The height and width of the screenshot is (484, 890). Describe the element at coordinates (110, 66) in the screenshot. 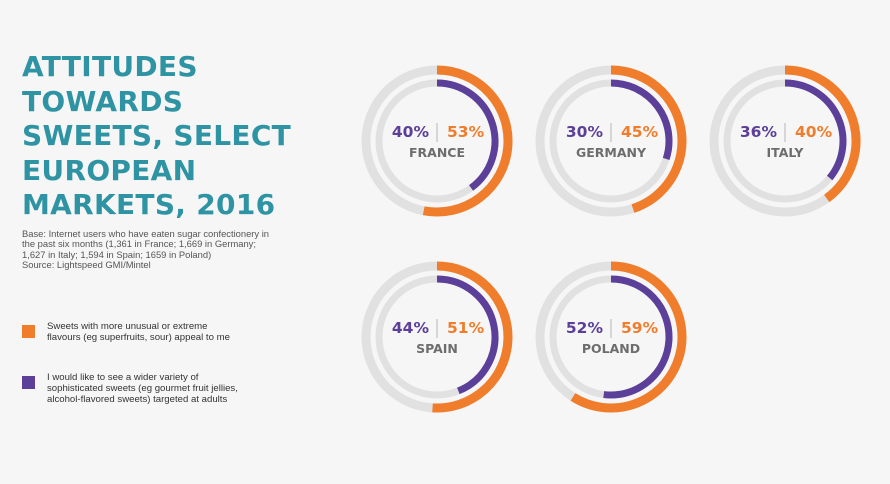

I see `title-line: ATTITUDES` at that location.